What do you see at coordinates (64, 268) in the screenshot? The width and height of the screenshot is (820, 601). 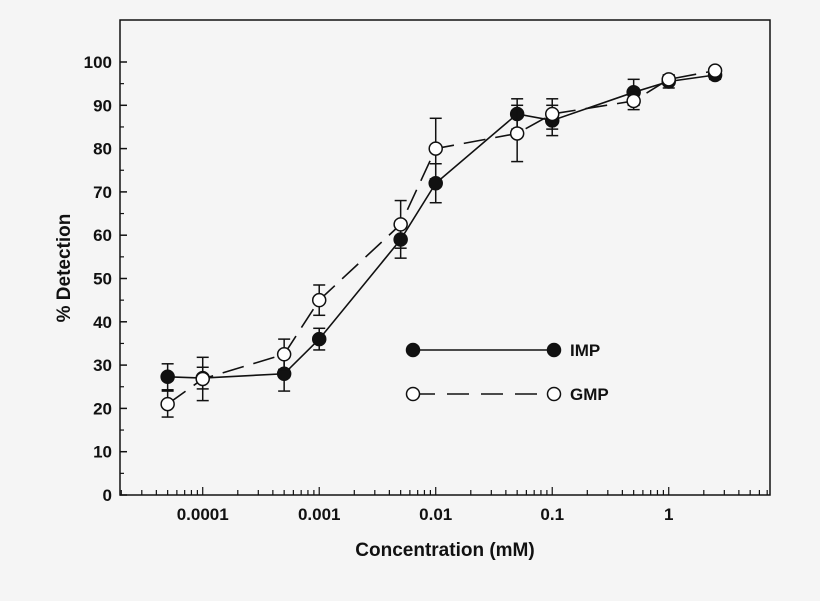 I see `y-axis-label: % Detection` at bounding box center [64, 268].